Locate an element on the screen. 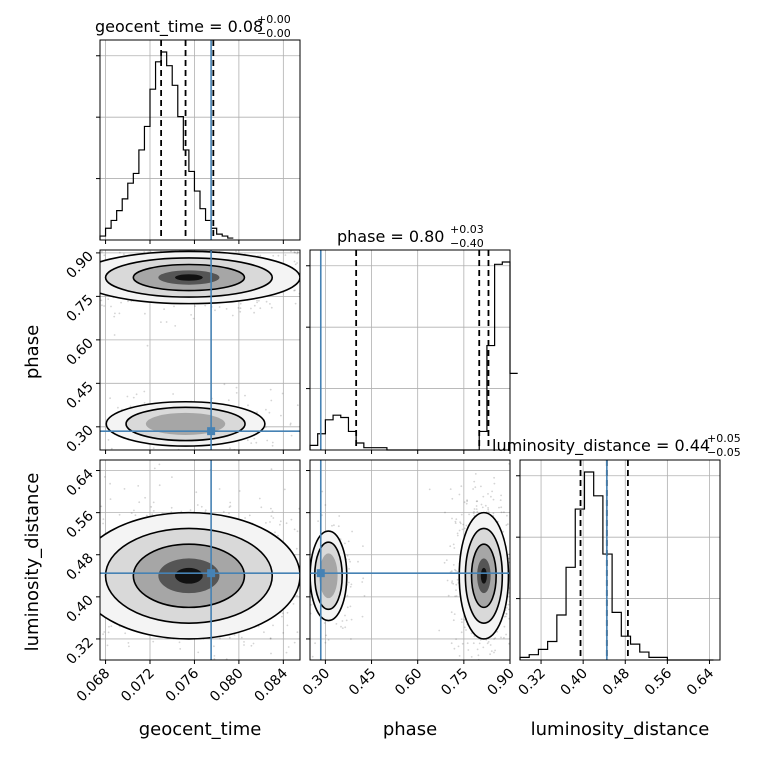 The height and width of the screenshot is (760, 760). title-phase: phase = 0.80 +0.03 −0.40 is located at coordinates (410, 236).